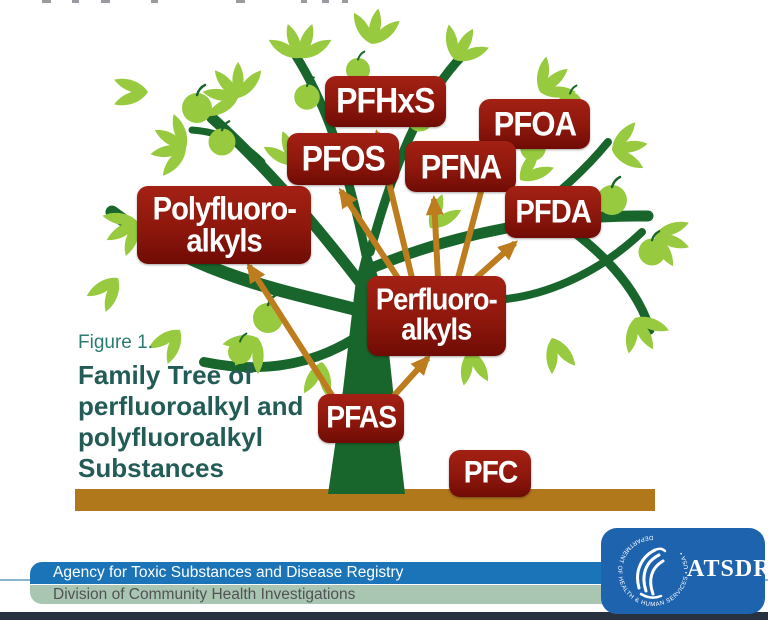 The image size is (768, 620). I want to click on figure-title-line: Substances, so click(151, 468).